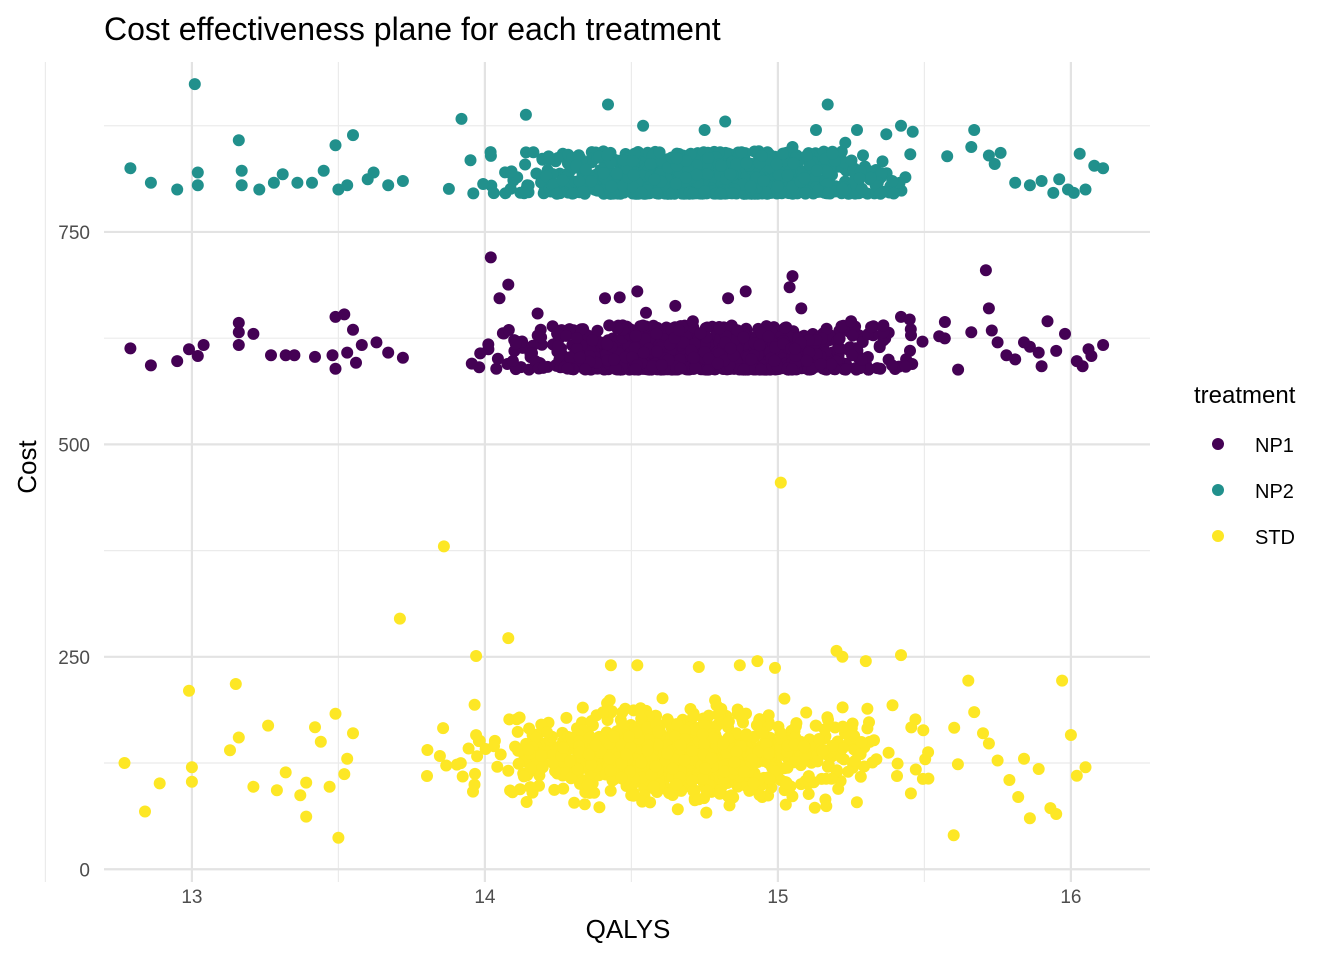 The width and height of the screenshot is (1344, 965). Describe the element at coordinates (617, 313) in the screenshot. I see `series-np1` at that location.